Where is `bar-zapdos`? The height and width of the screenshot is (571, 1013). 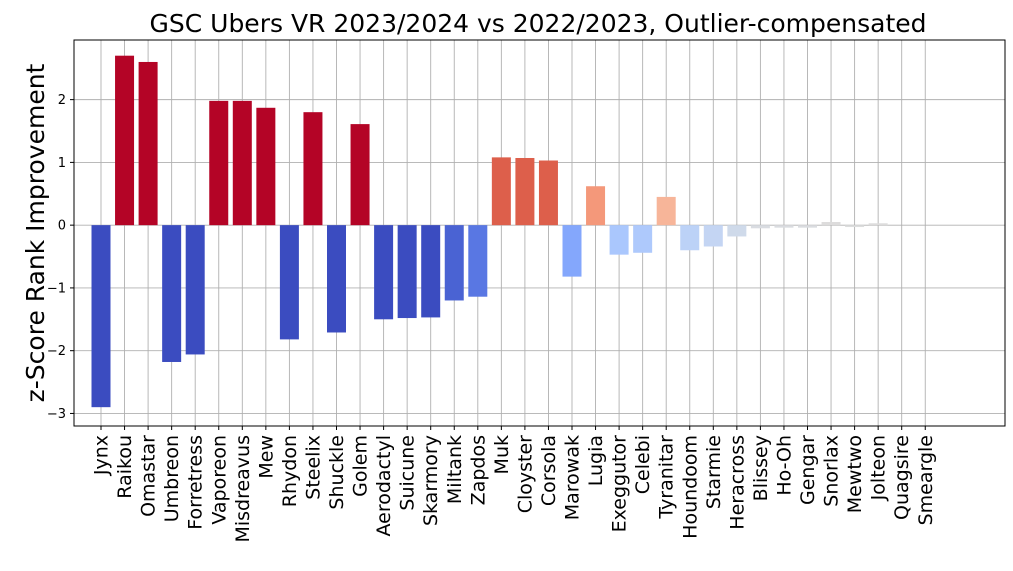 bar-zapdos is located at coordinates (478, 261).